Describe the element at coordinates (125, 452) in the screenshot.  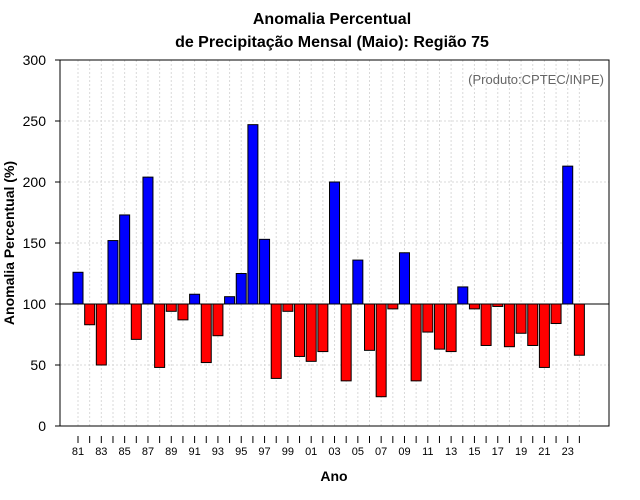
I see `x-tick-label: 85` at that location.